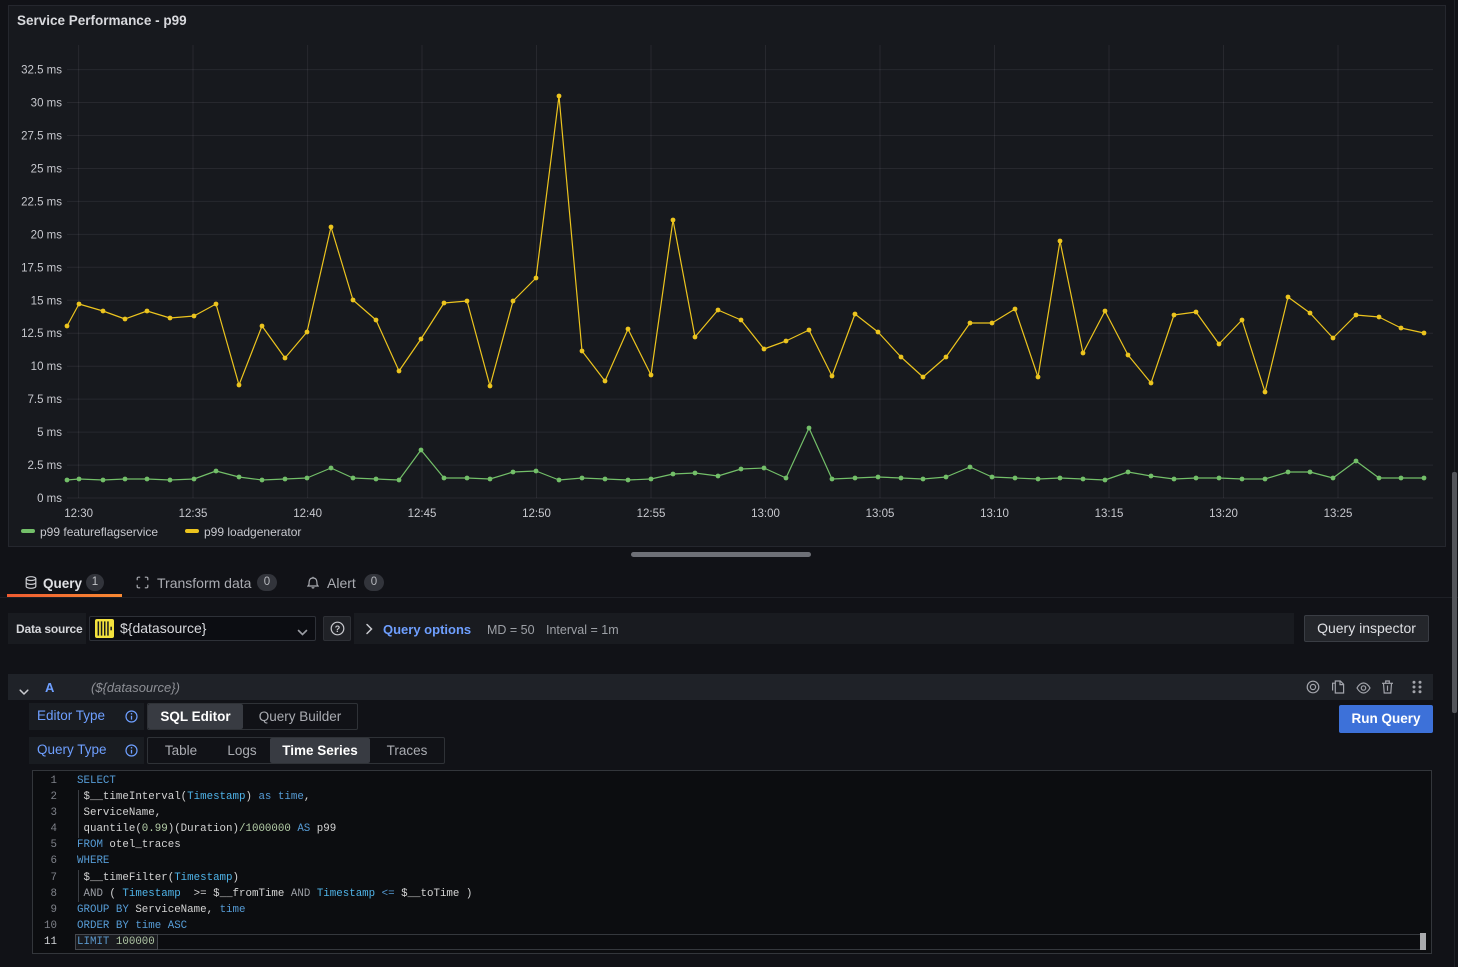 Image resolution: width=1458 pixels, height=967 pixels. I want to click on svg-text: 32.5 ms, so click(41, 71).